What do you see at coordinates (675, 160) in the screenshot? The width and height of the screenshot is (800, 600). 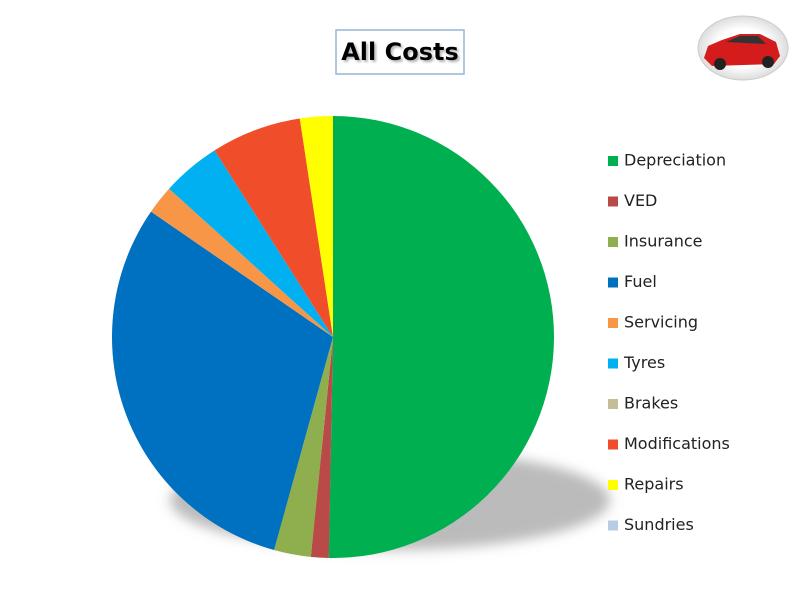 I see `legend-label: Depreciation` at bounding box center [675, 160].